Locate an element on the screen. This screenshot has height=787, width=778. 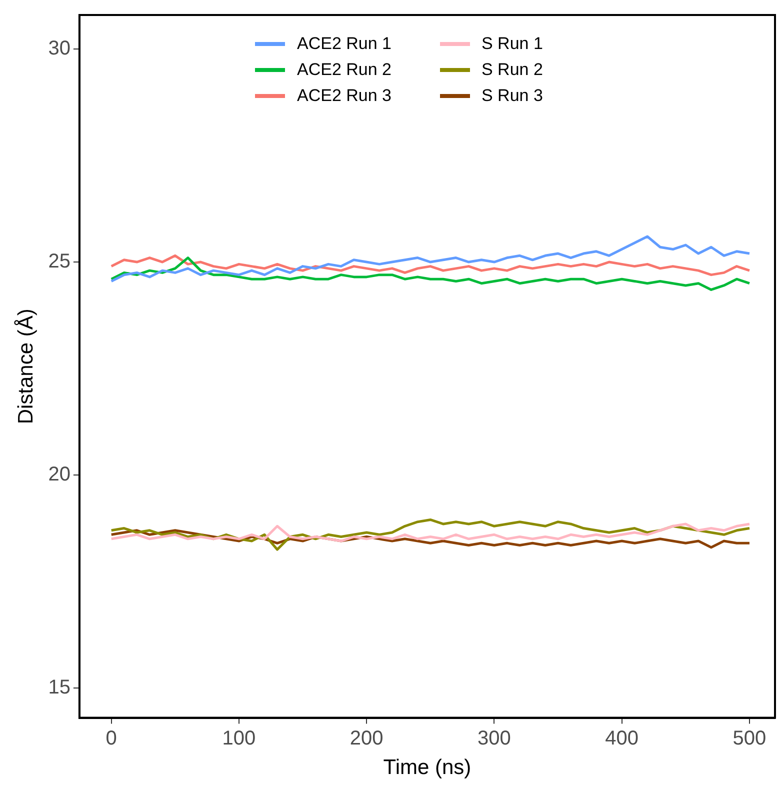
legend-label: S Run 3 is located at coordinates (512, 96).